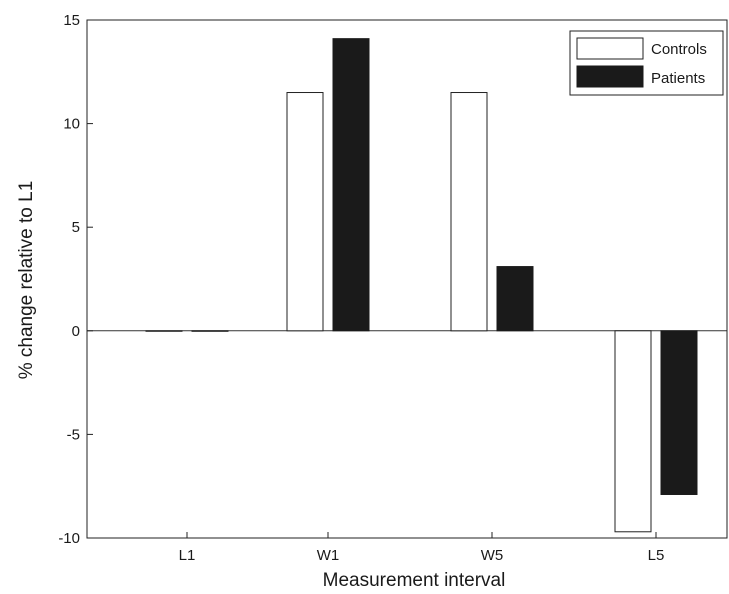 This screenshot has width=729, height=594. I want to click on legend-swatch-controls, so click(610, 48).